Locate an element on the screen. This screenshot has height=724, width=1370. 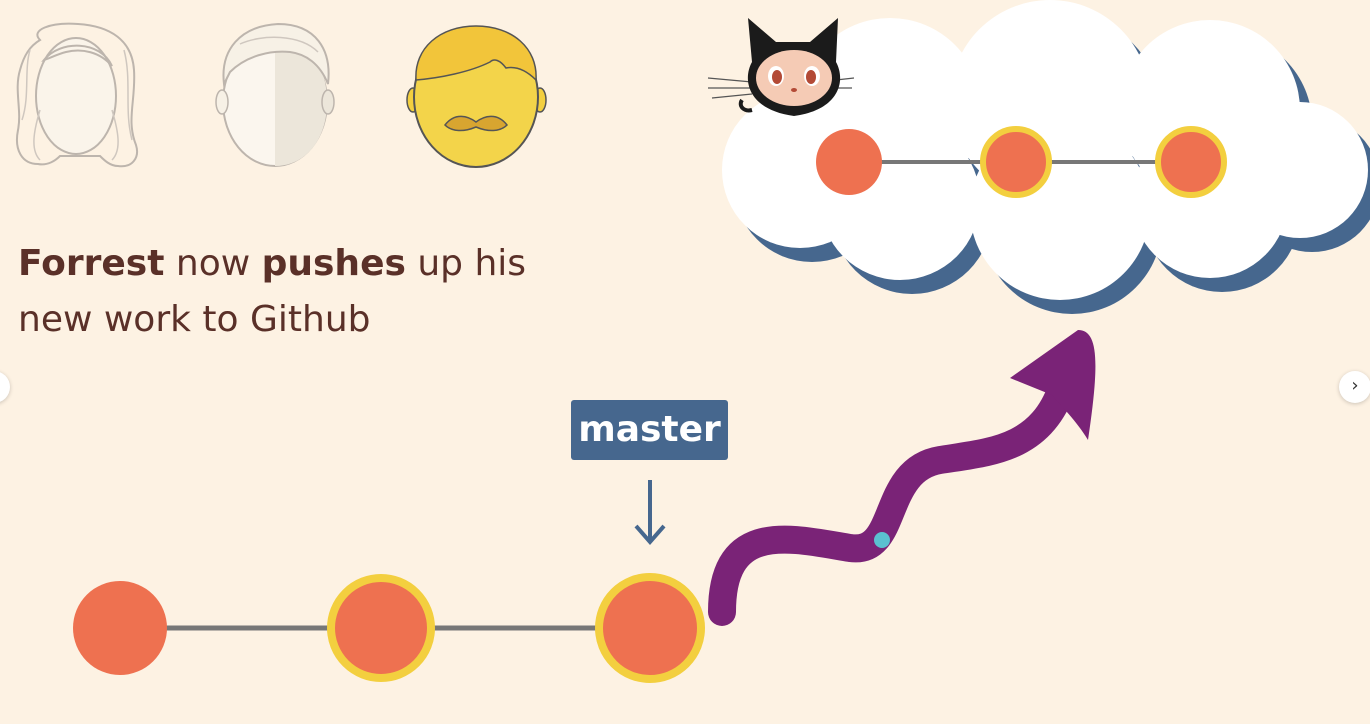
caption-line-1: Forrest now pushes up his is located at coordinates (278, 264).